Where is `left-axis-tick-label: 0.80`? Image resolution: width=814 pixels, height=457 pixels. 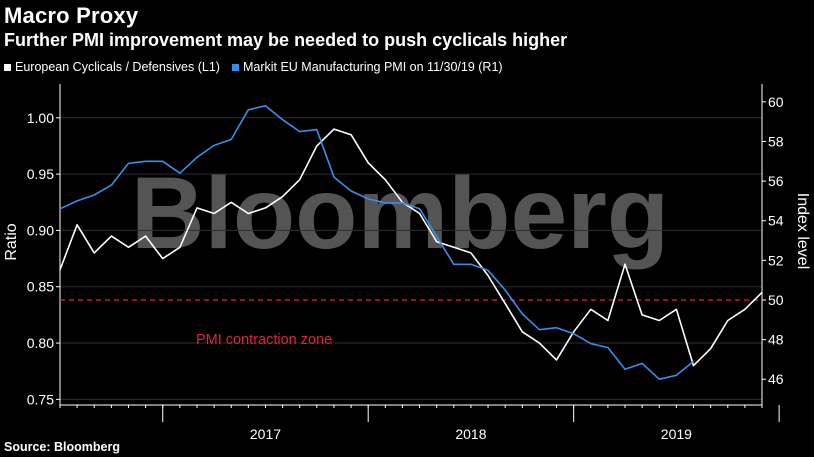
left-axis-tick-label: 0.80 is located at coordinates (40, 343).